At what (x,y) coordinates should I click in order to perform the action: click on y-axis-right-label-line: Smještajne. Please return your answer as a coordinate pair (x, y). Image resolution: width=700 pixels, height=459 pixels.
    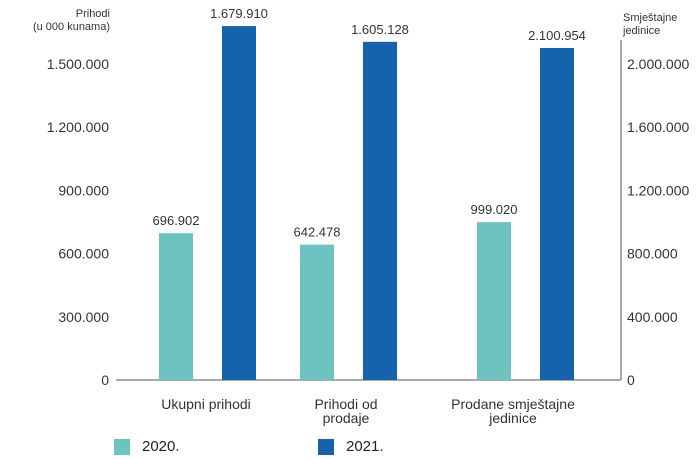
    Looking at the image, I should click on (650, 18).